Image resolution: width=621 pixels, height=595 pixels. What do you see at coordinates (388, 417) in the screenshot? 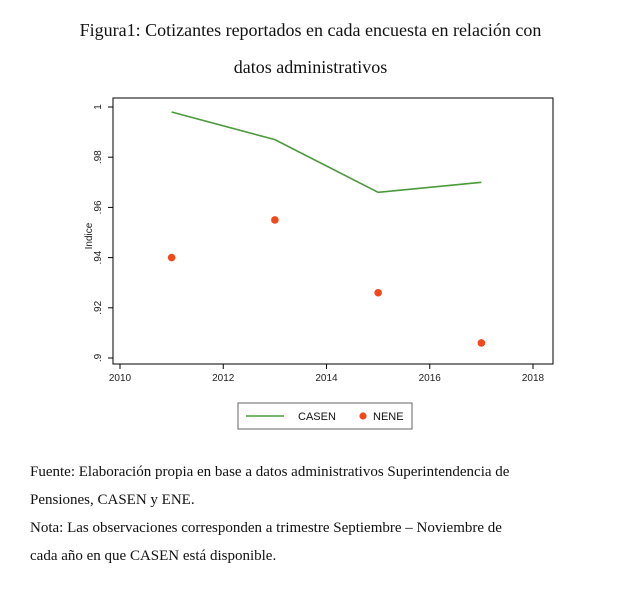
I see `legend-nene-label: NENE` at bounding box center [388, 417].